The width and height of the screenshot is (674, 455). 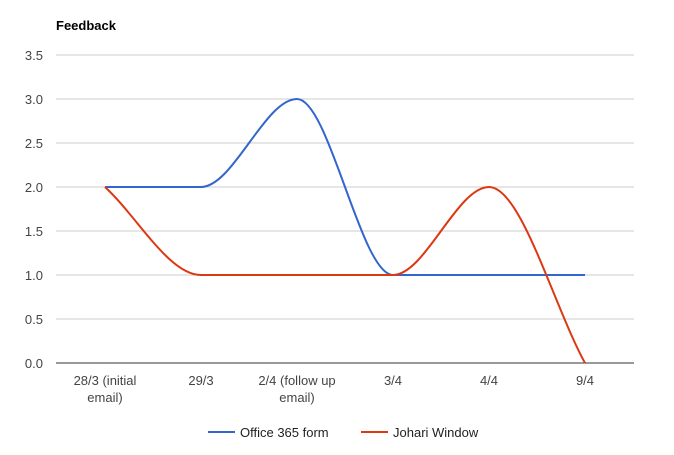 What do you see at coordinates (34, 209) in the screenshot?
I see `y-axis-ticks: 0.0 0.5 1.0 1.5 2.0 2.5 3.0 3.5` at bounding box center [34, 209].